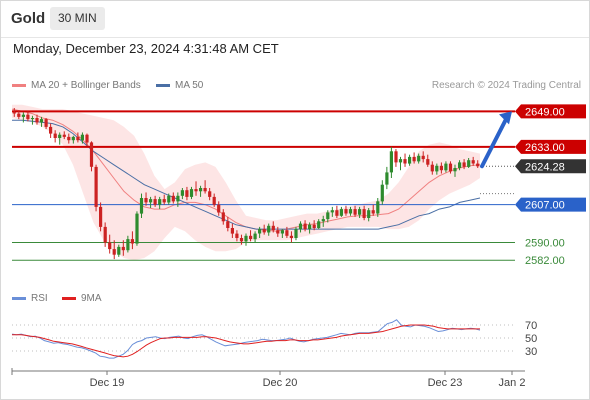  I want to click on price-label-2607.00: 2607.00, so click(550, 204).